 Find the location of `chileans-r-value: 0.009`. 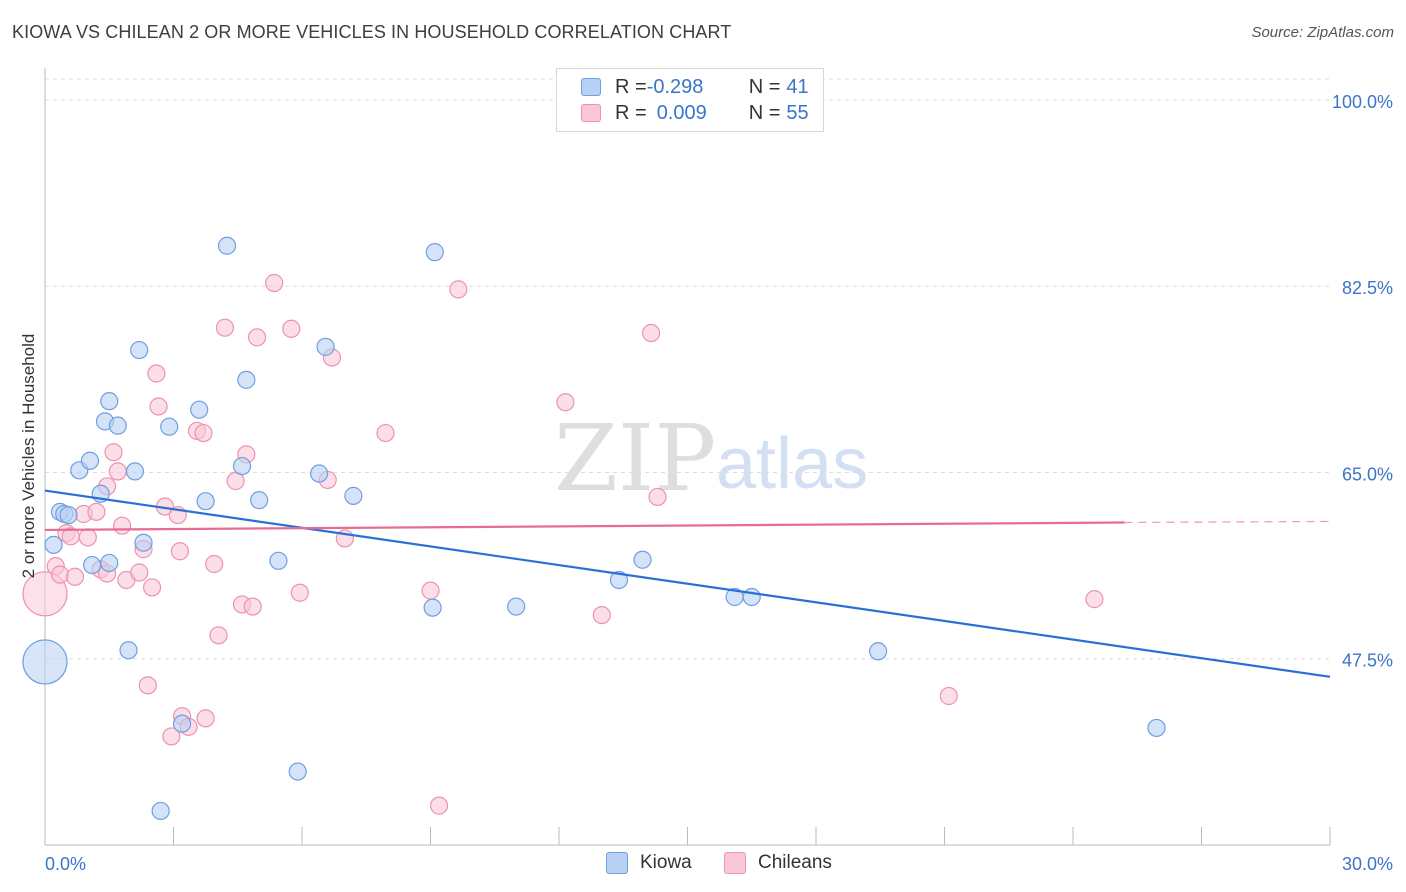

chileans-r-value: 0.009 is located at coordinates (681, 112).